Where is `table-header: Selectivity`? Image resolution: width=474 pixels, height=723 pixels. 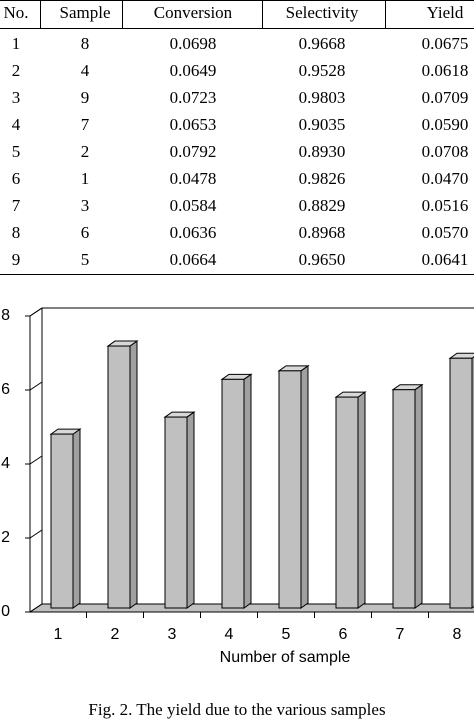 table-header: Selectivity is located at coordinates (322, 12).